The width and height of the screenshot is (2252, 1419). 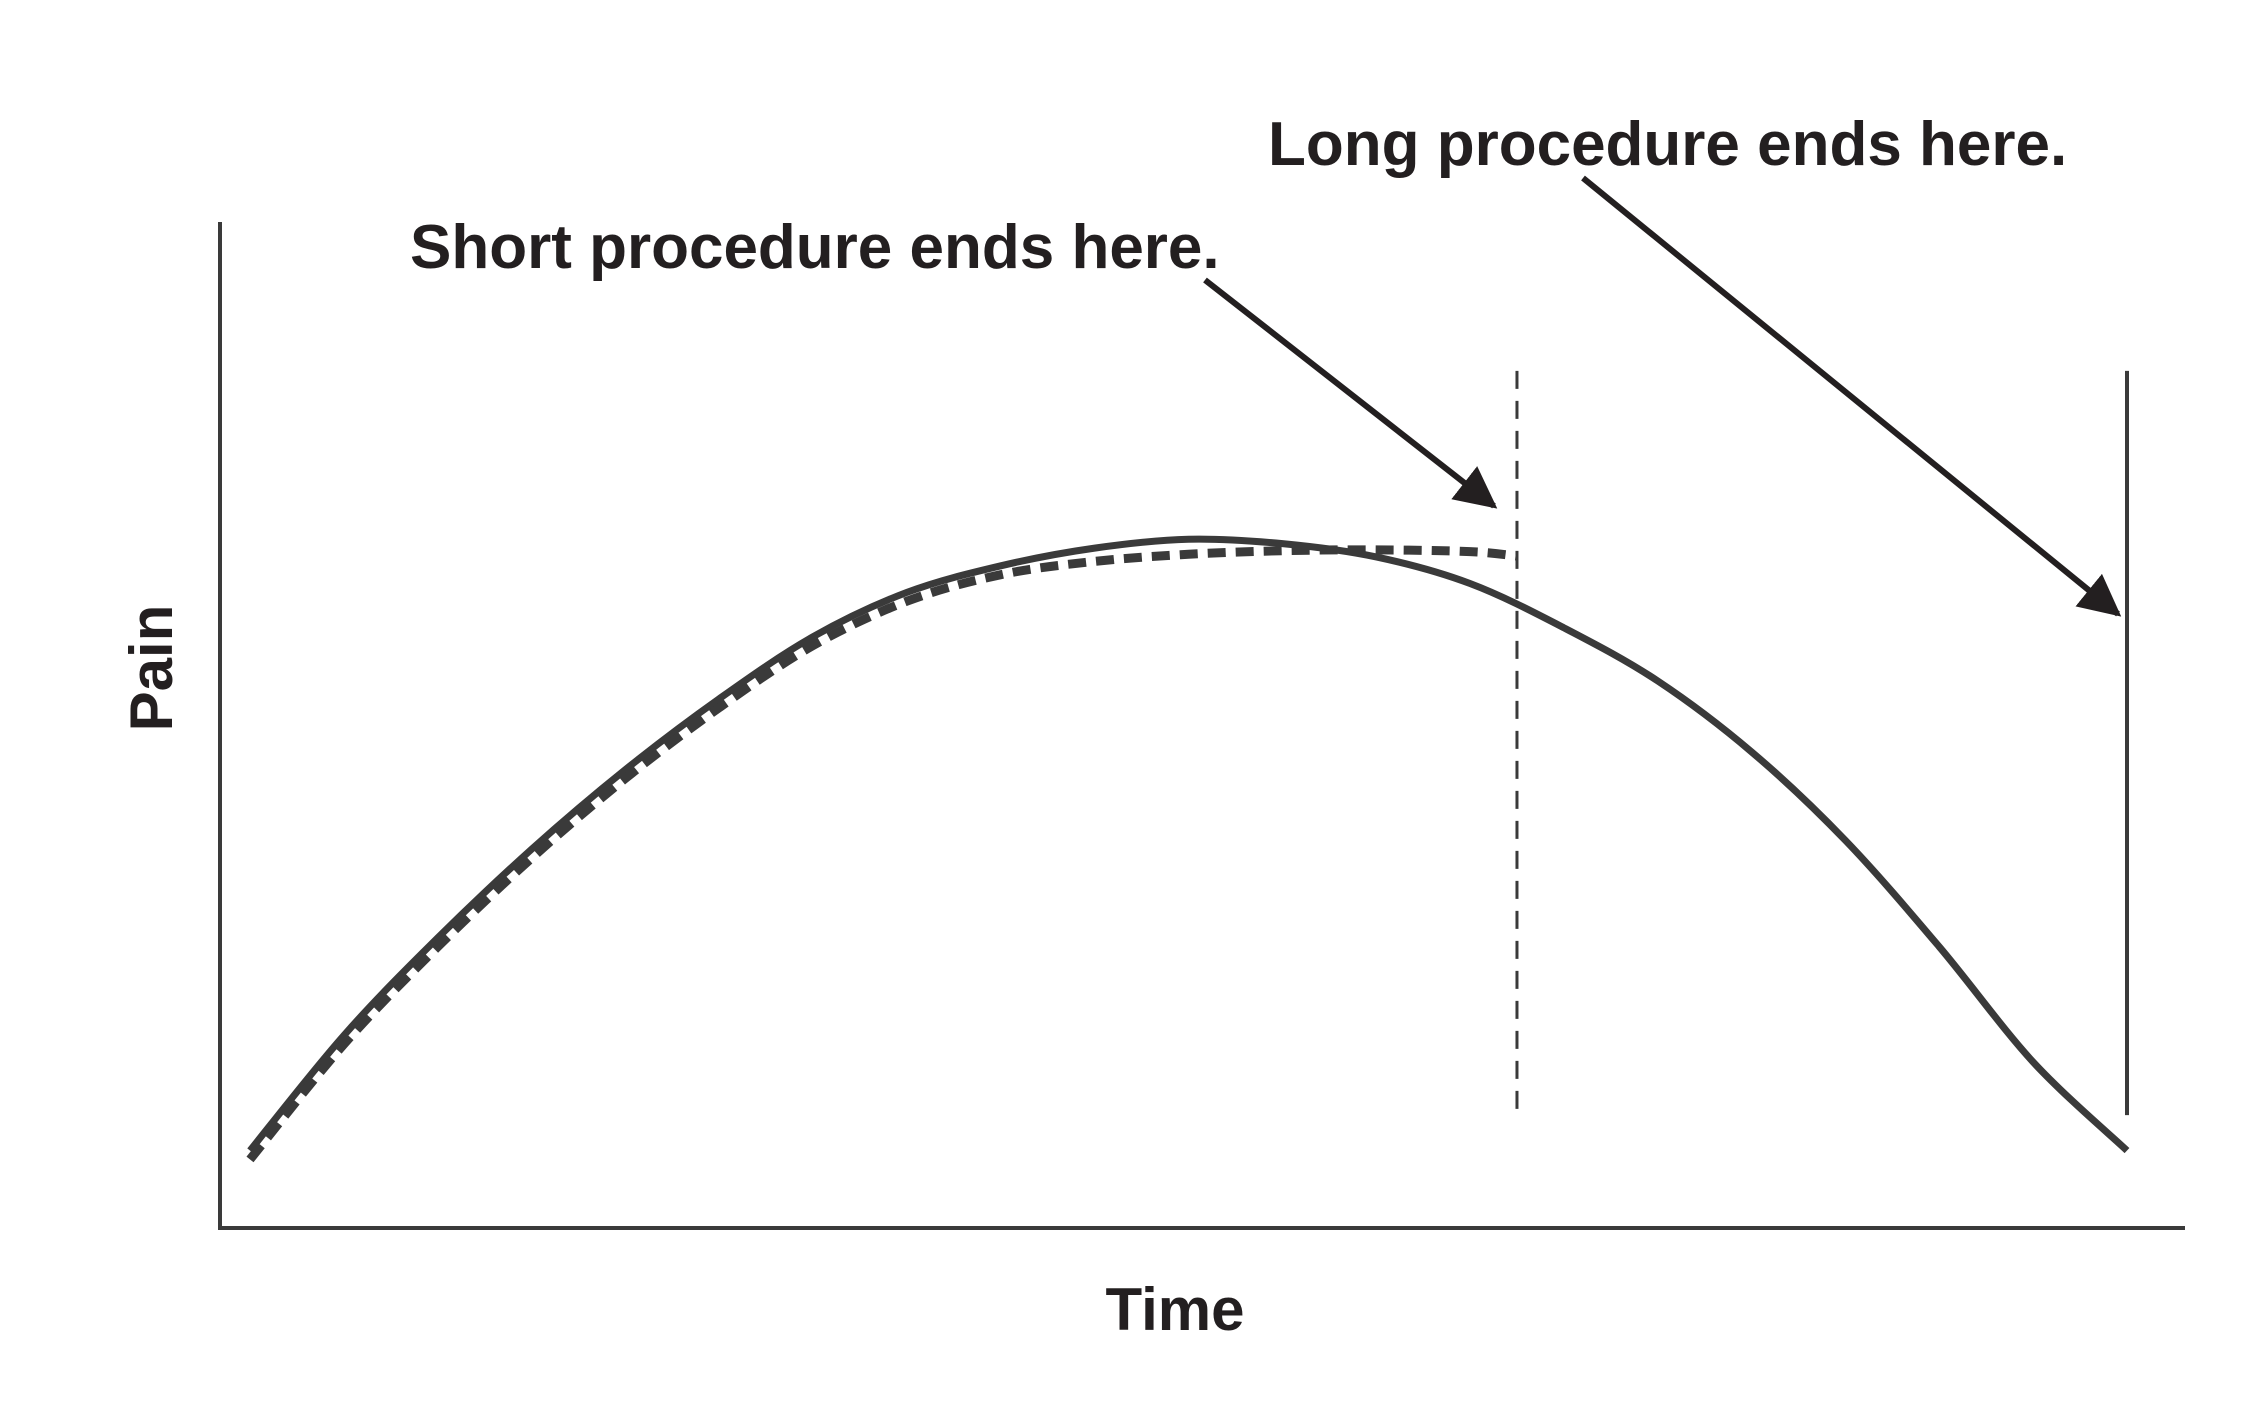 What do you see at coordinates (1822, 743) in the screenshot?
I see `end-markers` at bounding box center [1822, 743].